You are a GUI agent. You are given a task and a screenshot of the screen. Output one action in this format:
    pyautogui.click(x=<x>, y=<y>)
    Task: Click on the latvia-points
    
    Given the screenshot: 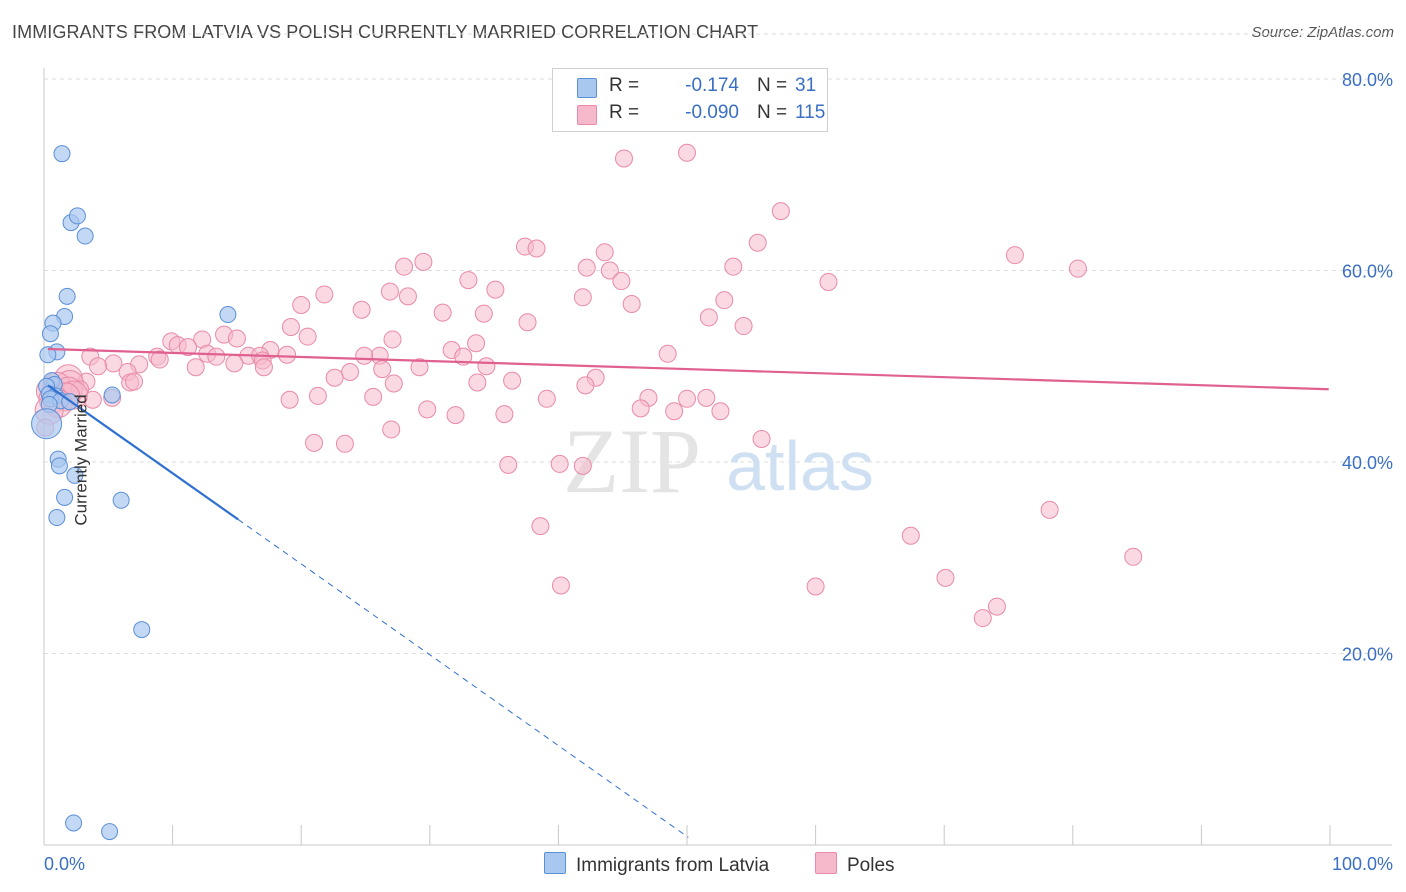 What is the action you would take?
    pyautogui.click(x=134, y=493)
    